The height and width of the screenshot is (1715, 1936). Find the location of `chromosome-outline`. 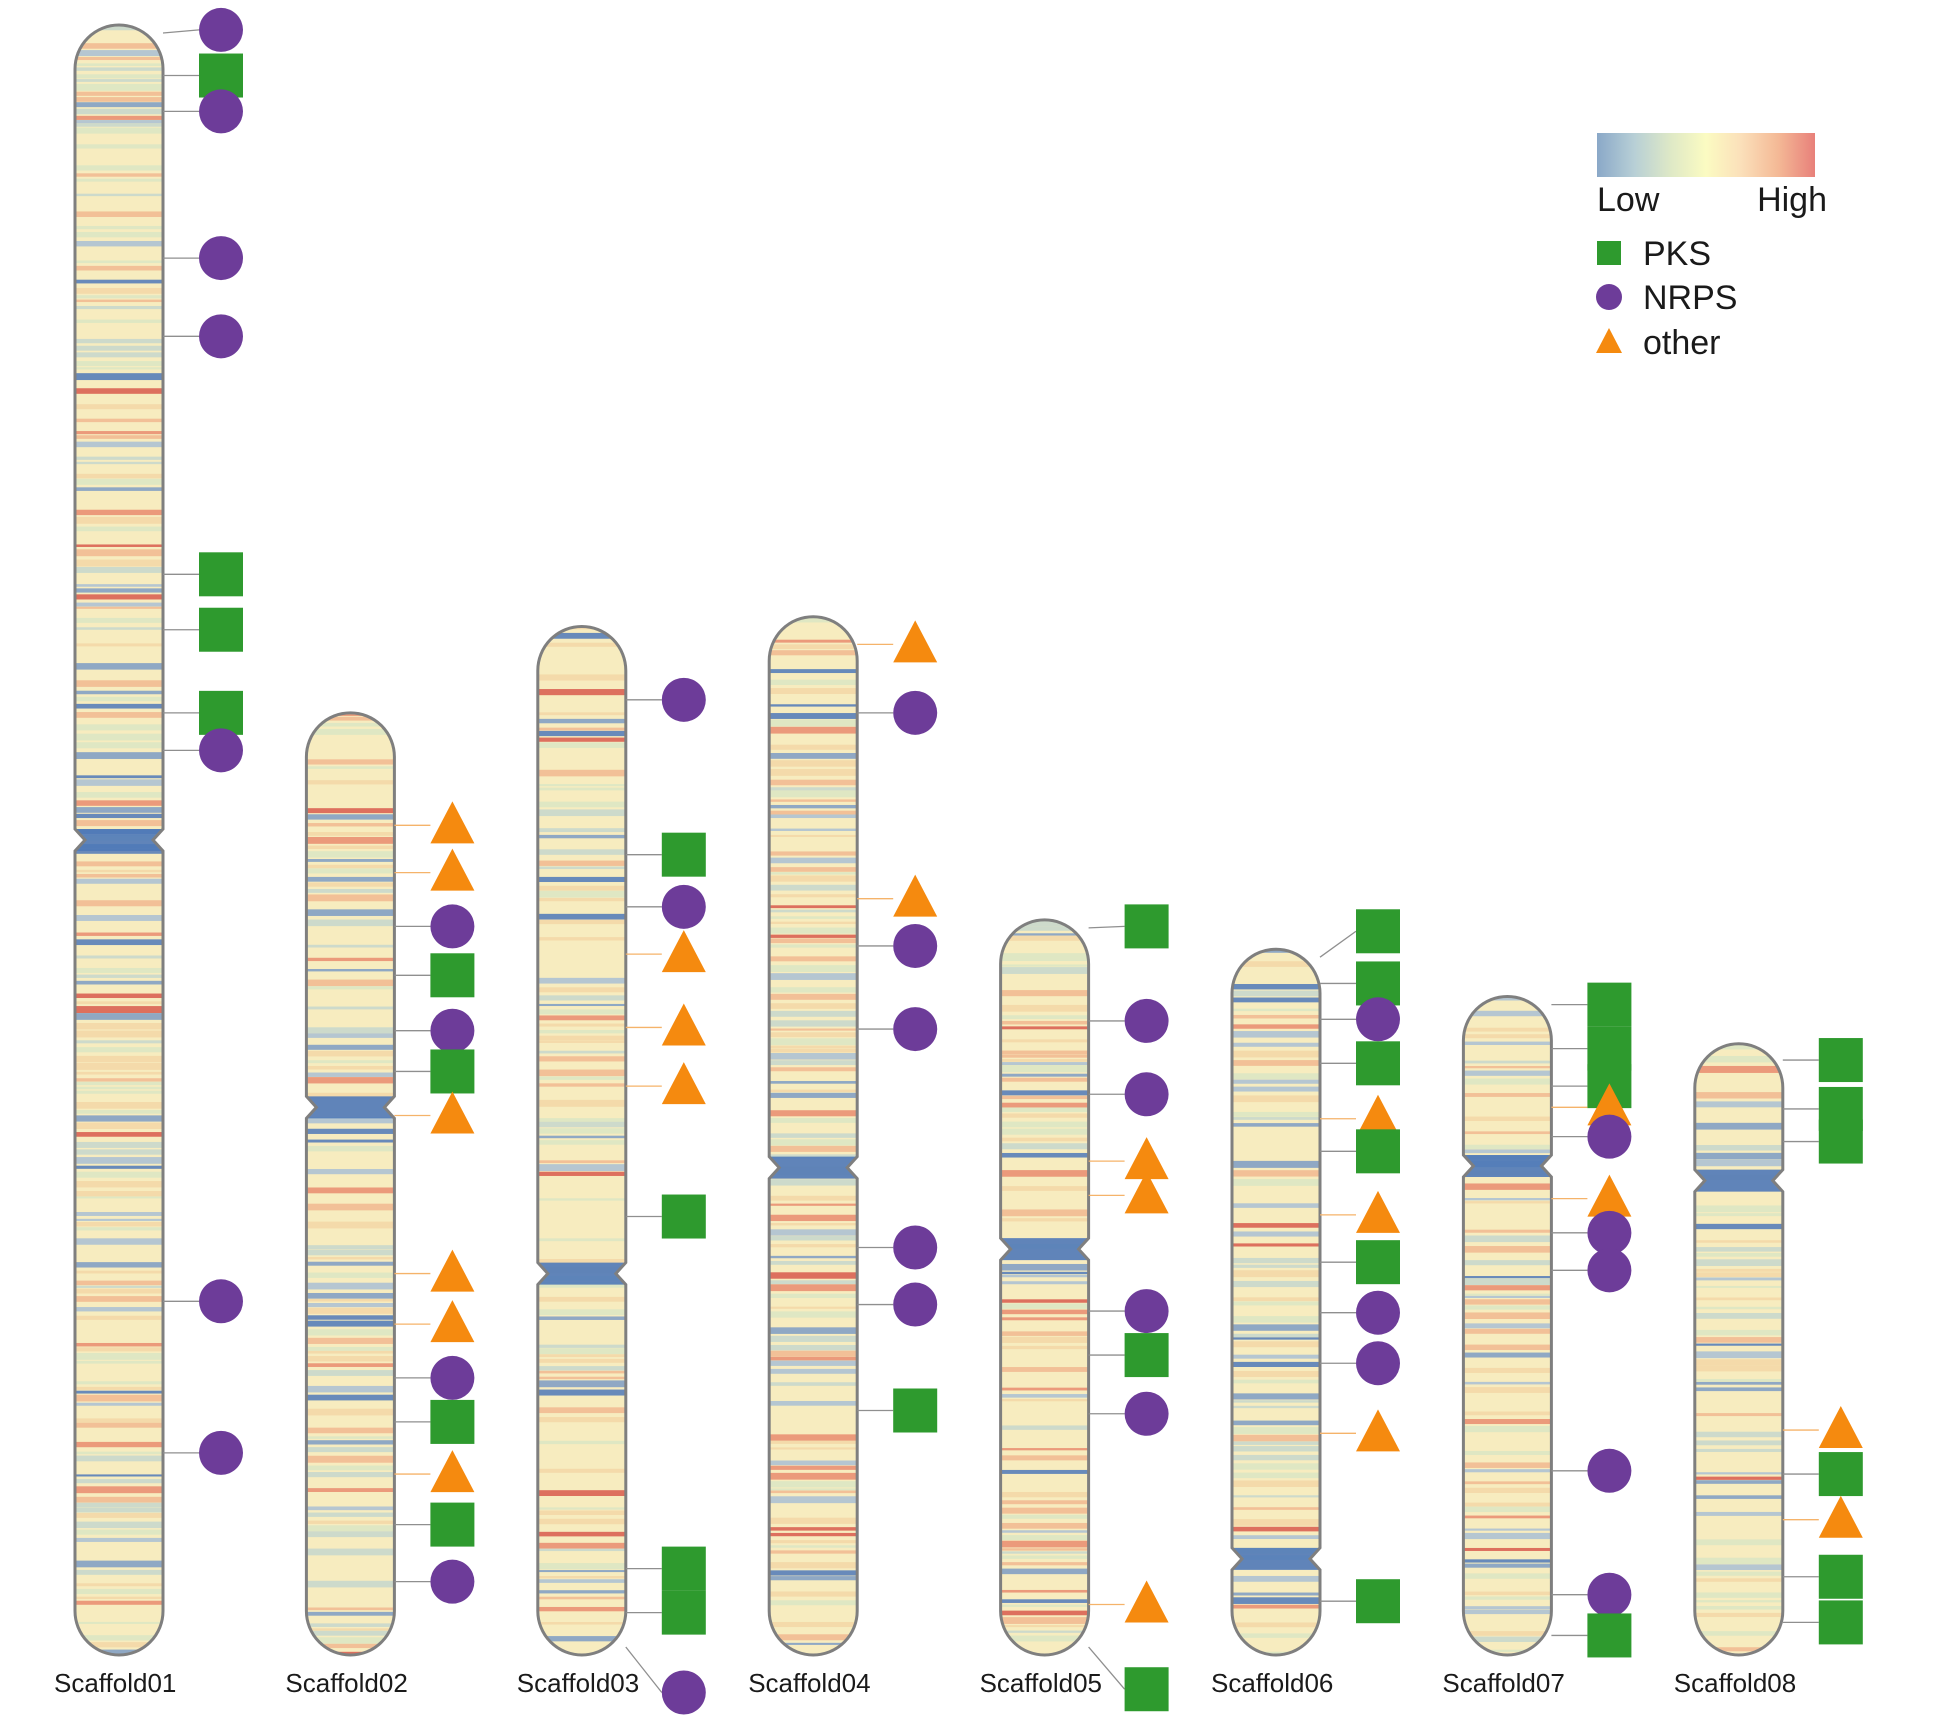

chromosome-outline is located at coordinates (582, 1140).